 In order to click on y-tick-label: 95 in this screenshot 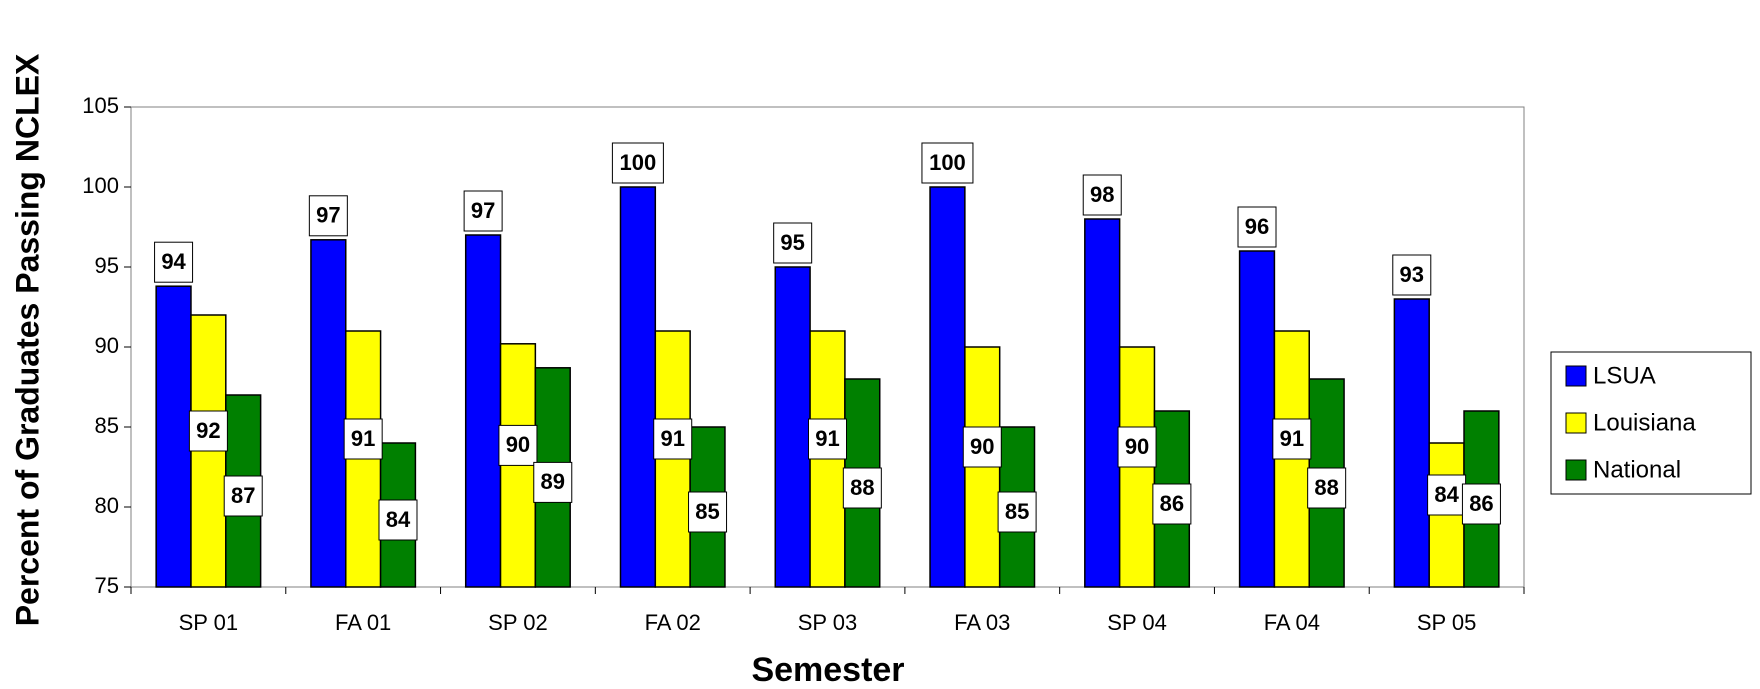, I will do `click(107, 265)`.